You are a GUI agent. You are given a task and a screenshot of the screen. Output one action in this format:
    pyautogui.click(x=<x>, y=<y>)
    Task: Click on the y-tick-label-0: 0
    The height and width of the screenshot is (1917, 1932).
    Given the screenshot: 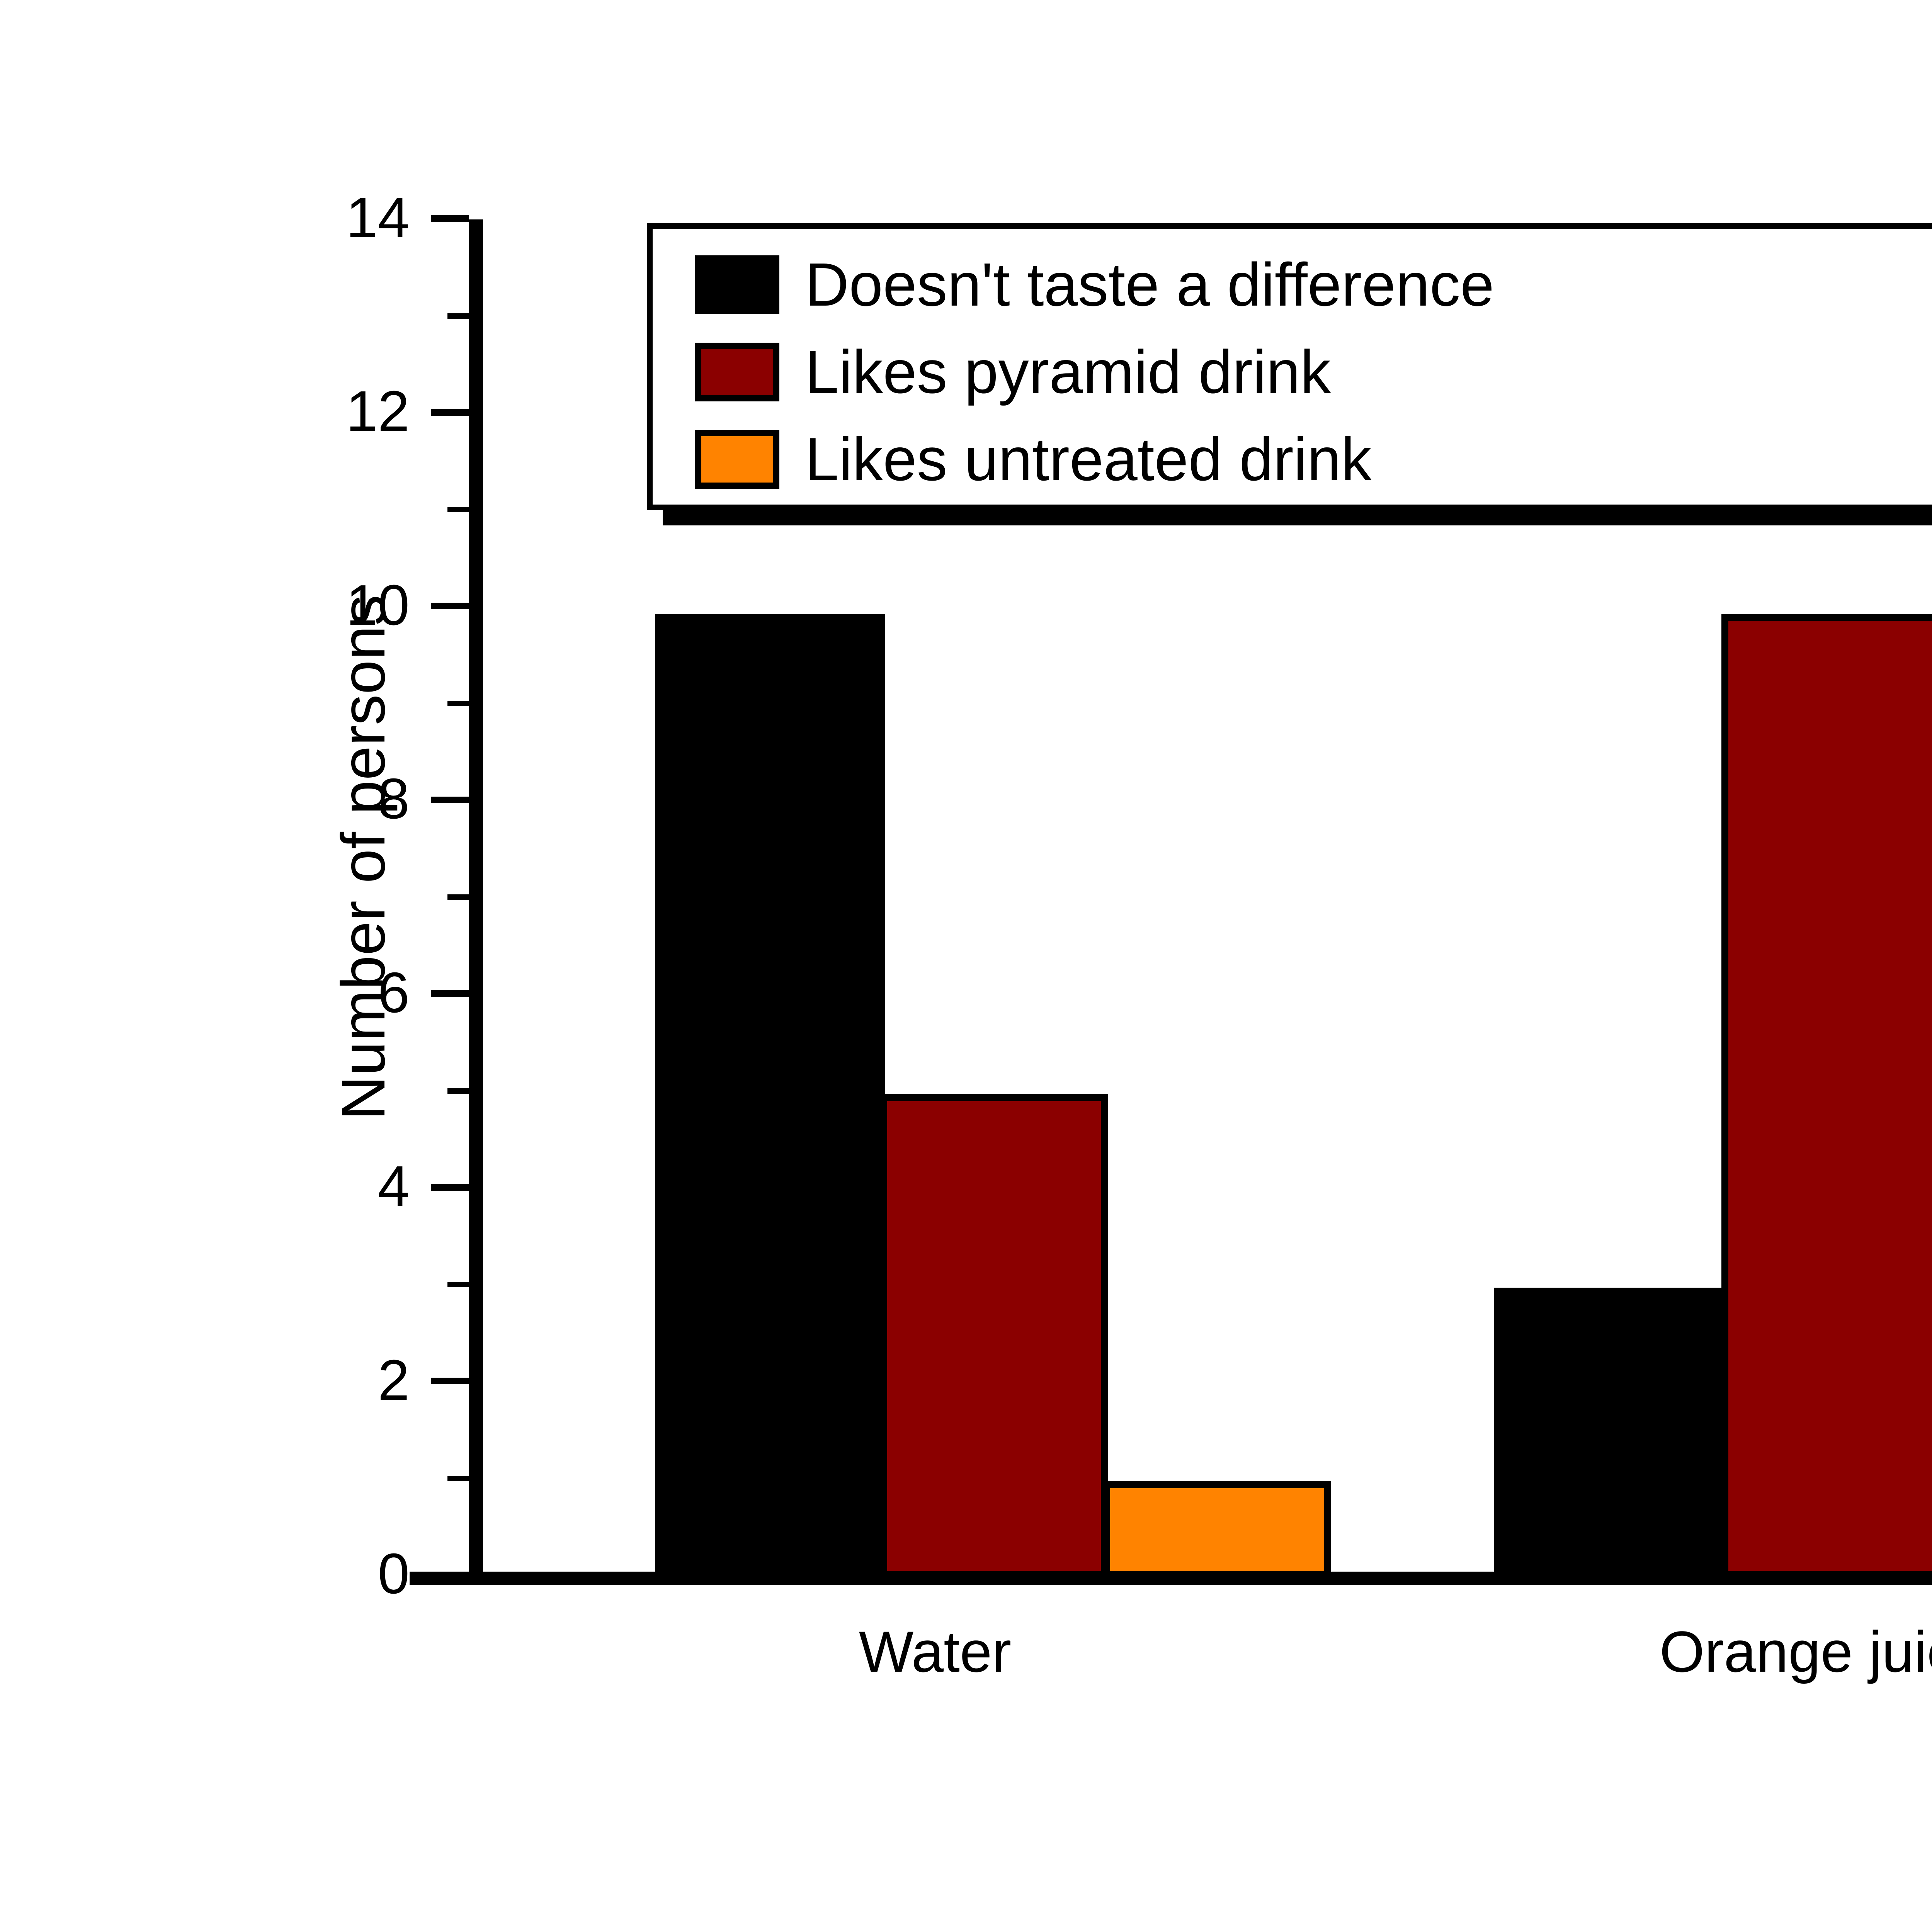 What is the action you would take?
    pyautogui.click(x=394, y=1574)
    